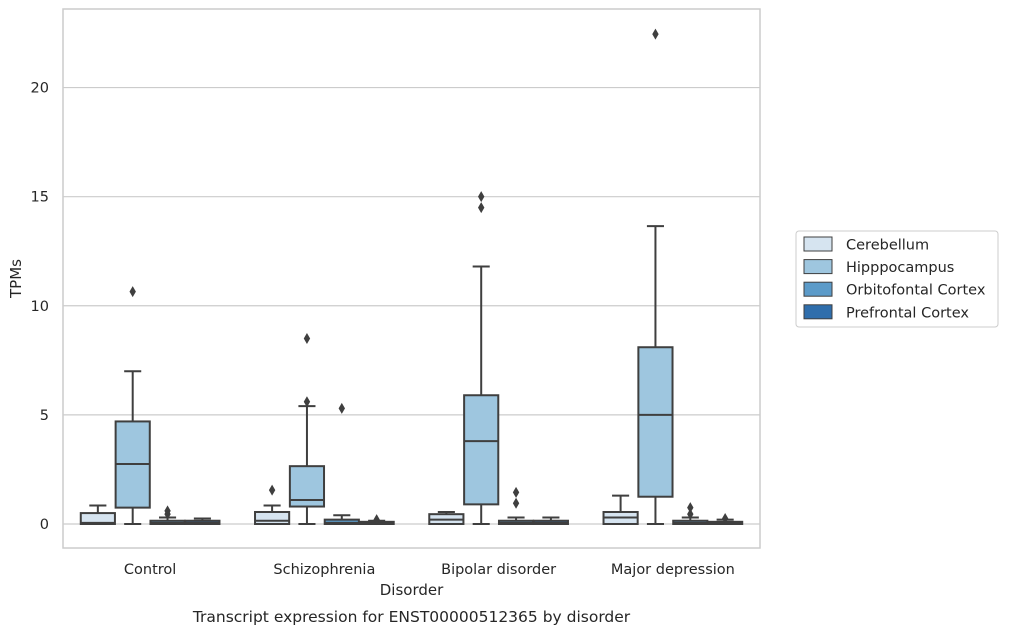 This screenshot has height=638, width=1009. What do you see at coordinates (412, 590) in the screenshot?
I see `x-axis-label: Disorder` at bounding box center [412, 590].